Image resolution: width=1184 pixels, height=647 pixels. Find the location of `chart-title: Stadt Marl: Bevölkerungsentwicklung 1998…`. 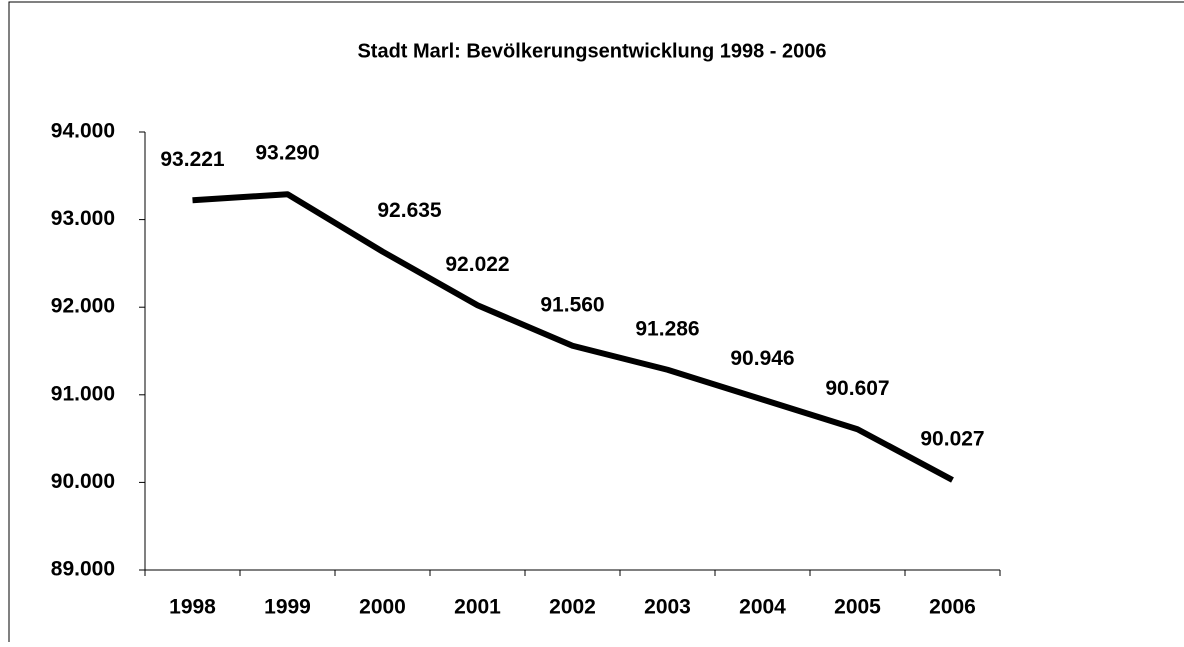

chart-title: Stadt Marl: Bevölkerungsentwicklung 1998… is located at coordinates (591, 51).